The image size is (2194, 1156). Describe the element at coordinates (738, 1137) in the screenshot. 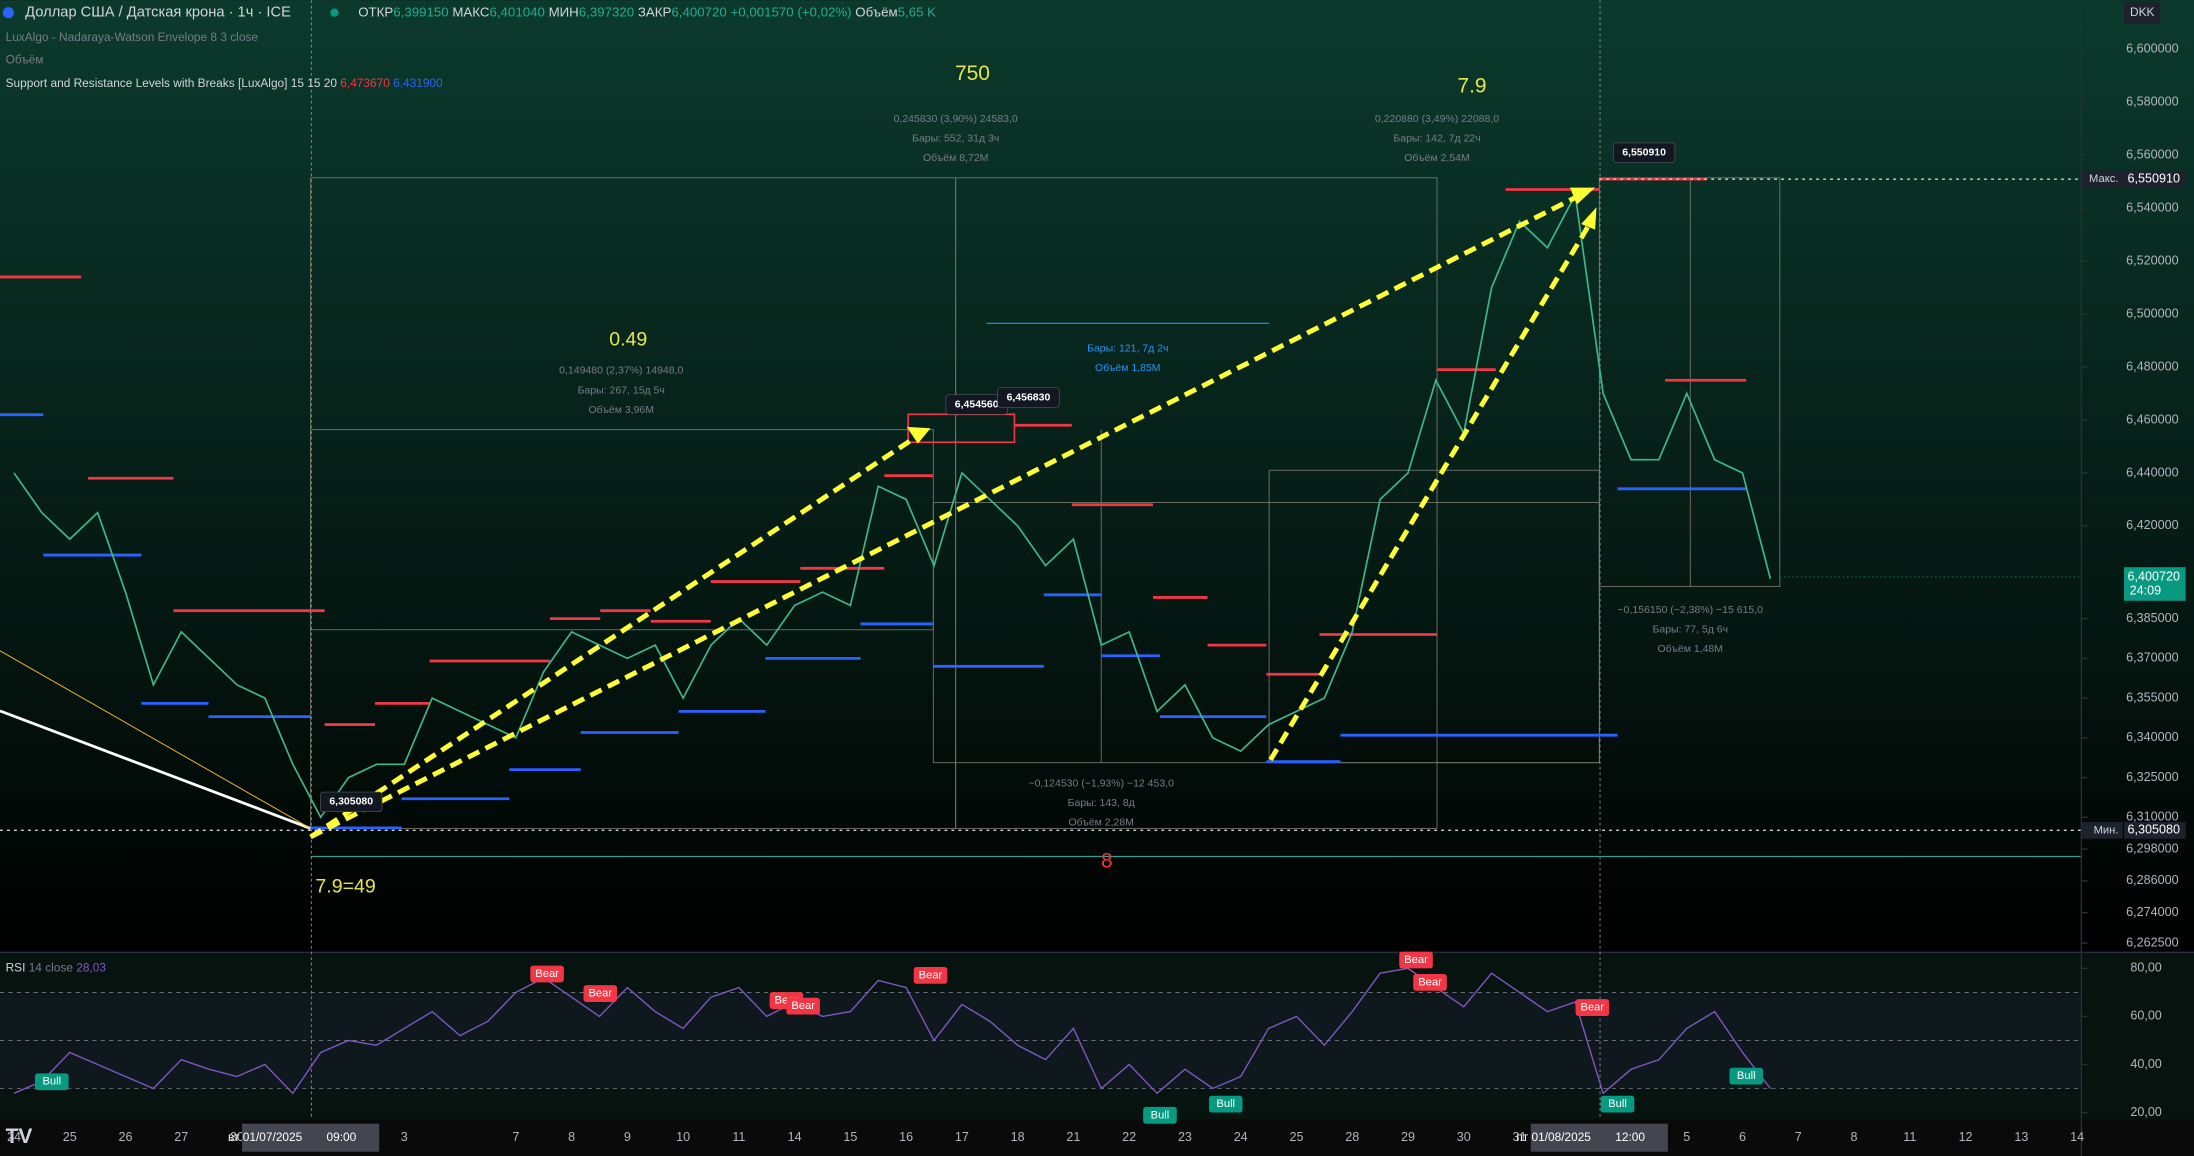

I see `x-tick-label: 11` at that location.